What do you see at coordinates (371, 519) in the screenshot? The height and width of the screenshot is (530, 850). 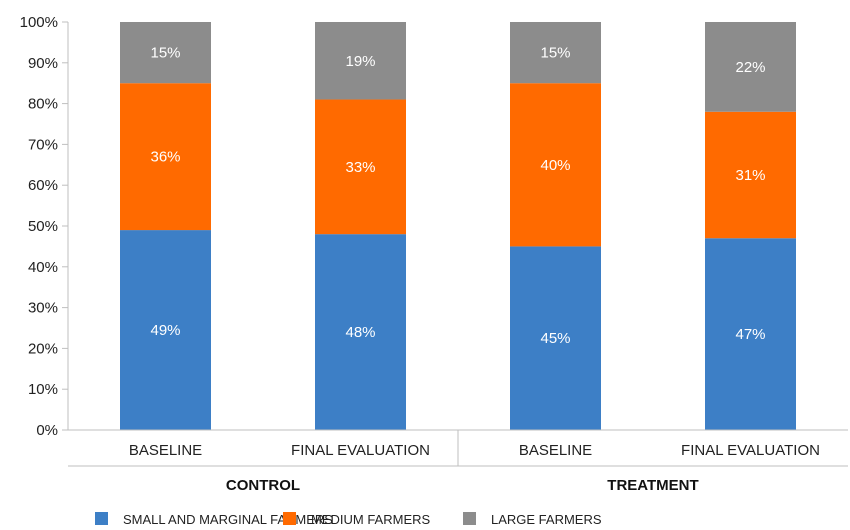 I see `legend-label: MEDIUM FARMERS` at bounding box center [371, 519].